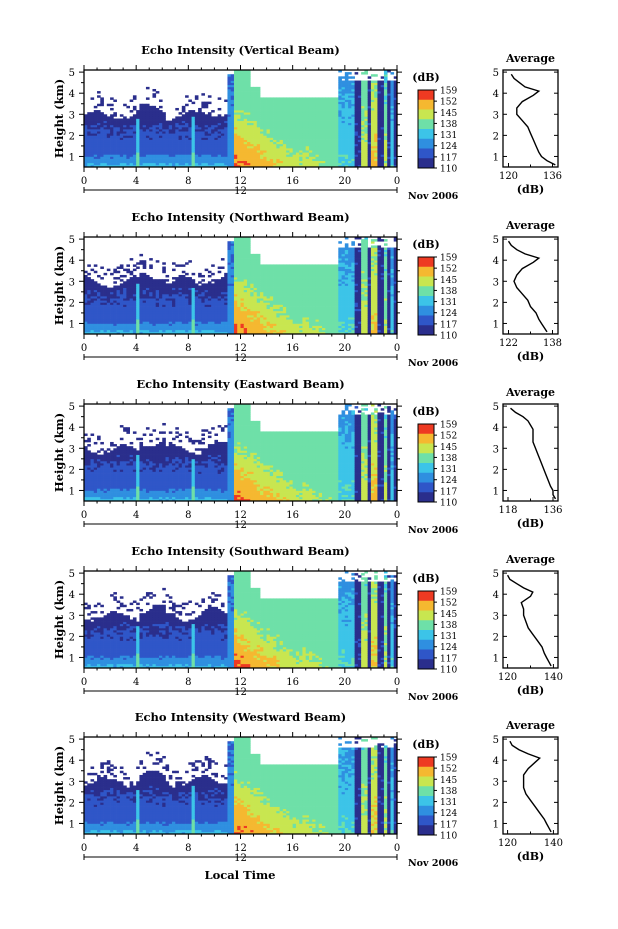 The width and height of the screenshot is (618, 929). What do you see at coordinates (553, 843) in the screenshot?
I see `average-x-tick-label: 140` at bounding box center [553, 843].